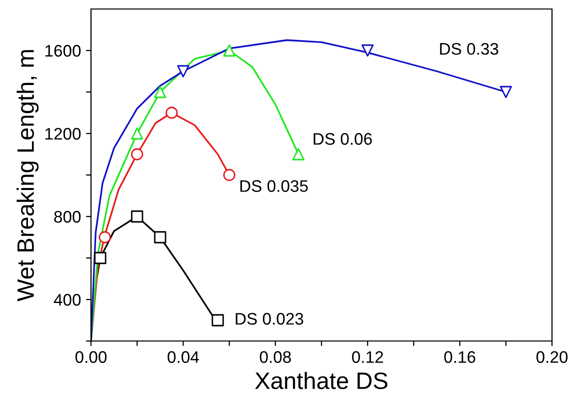 The width and height of the screenshot is (578, 418). What do you see at coordinates (270, 318) in the screenshot?
I see `annotation: DS 0.023` at bounding box center [270, 318].